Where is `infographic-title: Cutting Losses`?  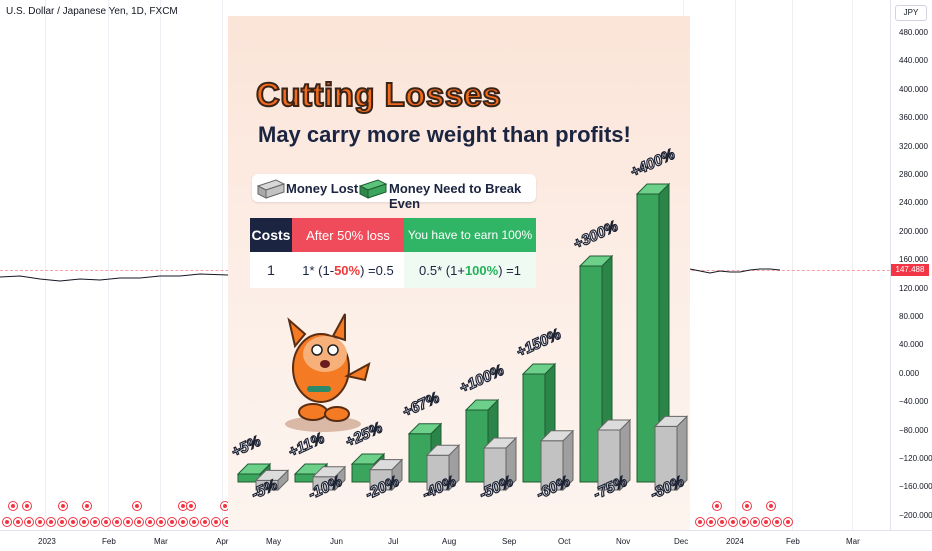
infographic-title: Cutting Losses is located at coordinates (378, 94).